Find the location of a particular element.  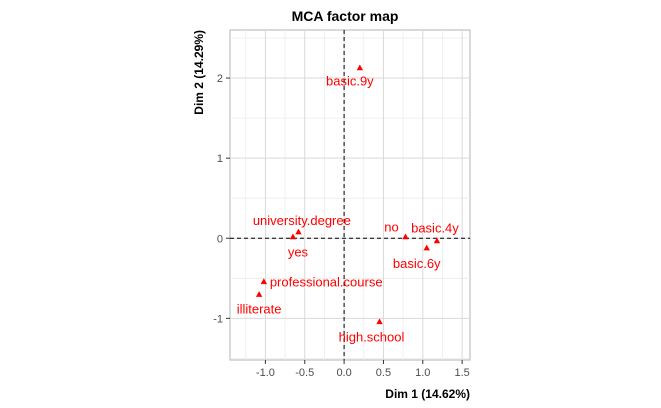

data-point-label: basic.6y is located at coordinates (417, 263).